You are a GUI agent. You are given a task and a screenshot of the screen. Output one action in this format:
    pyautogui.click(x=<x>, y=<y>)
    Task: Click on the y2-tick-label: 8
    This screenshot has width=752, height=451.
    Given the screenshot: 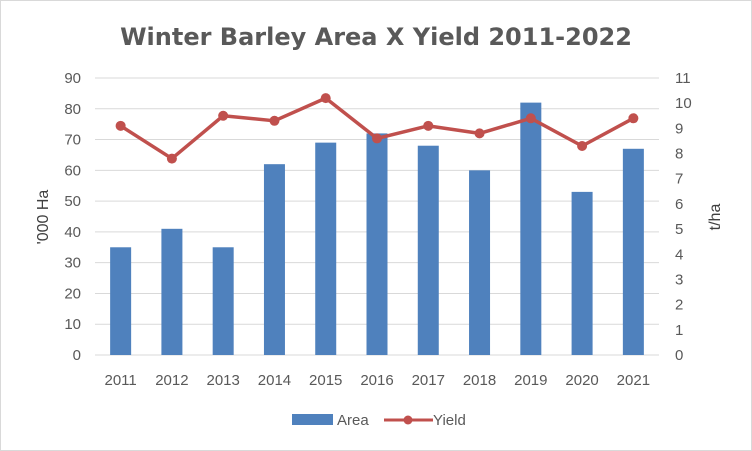 What is the action you would take?
    pyautogui.click(x=679, y=154)
    